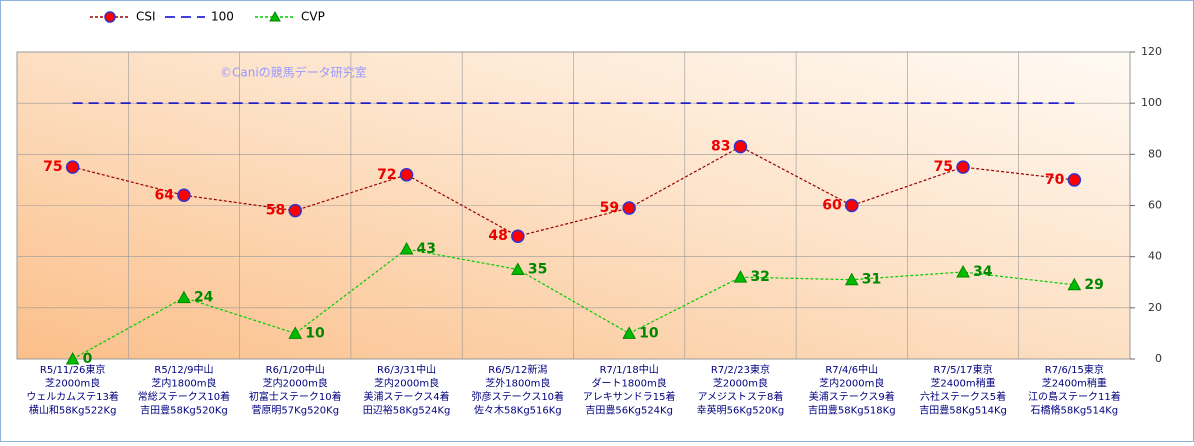 This screenshot has height=446, width=1194. Describe the element at coordinates (1075, 410) in the screenshot. I see `x-tick-label: 石橋脩58Kg514Kg` at that location.